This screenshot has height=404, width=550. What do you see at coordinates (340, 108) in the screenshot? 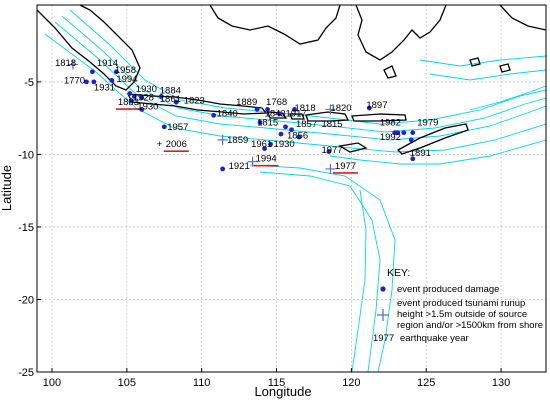
I see `year-label: 1820` at bounding box center [340, 108].